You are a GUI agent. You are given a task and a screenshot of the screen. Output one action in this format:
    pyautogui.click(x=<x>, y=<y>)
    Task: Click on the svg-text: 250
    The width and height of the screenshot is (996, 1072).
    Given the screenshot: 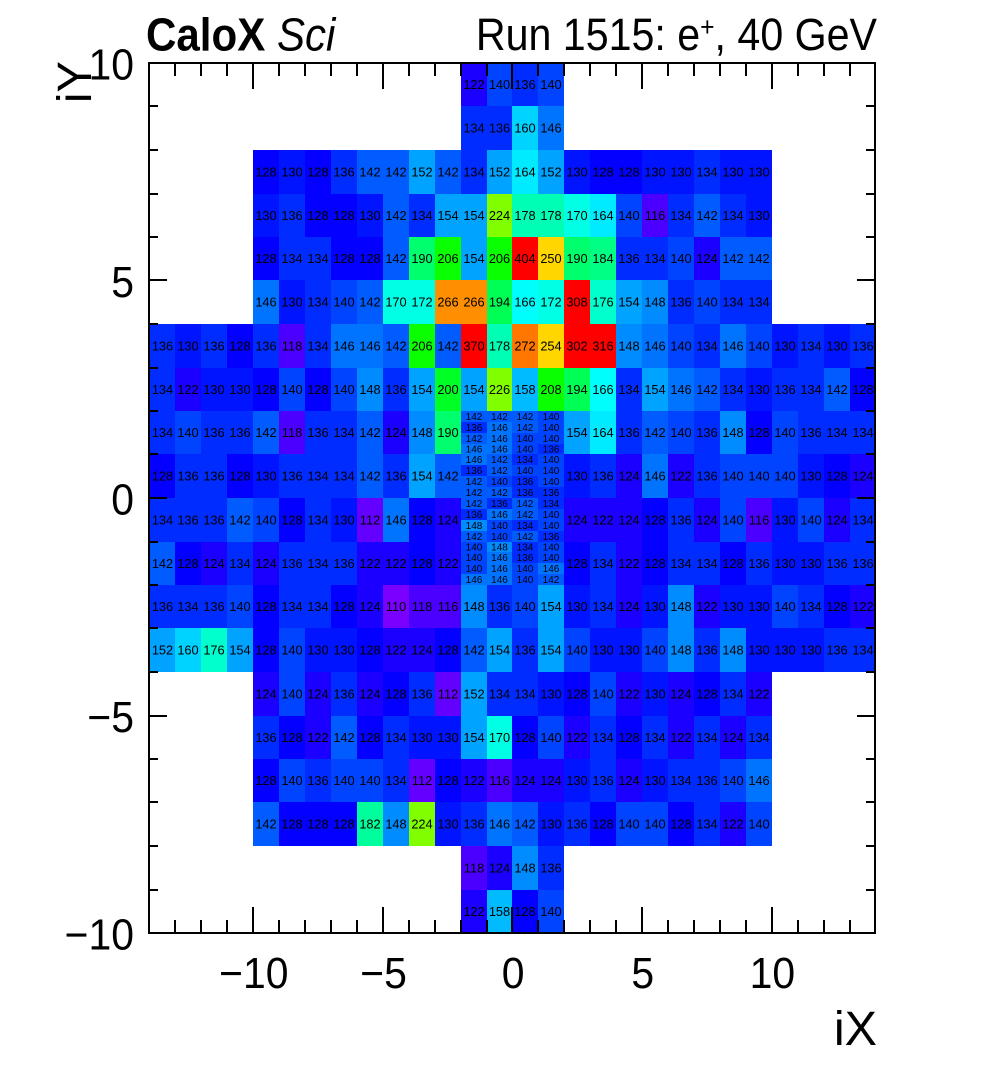 What is the action you would take?
    pyautogui.click(x=550, y=258)
    